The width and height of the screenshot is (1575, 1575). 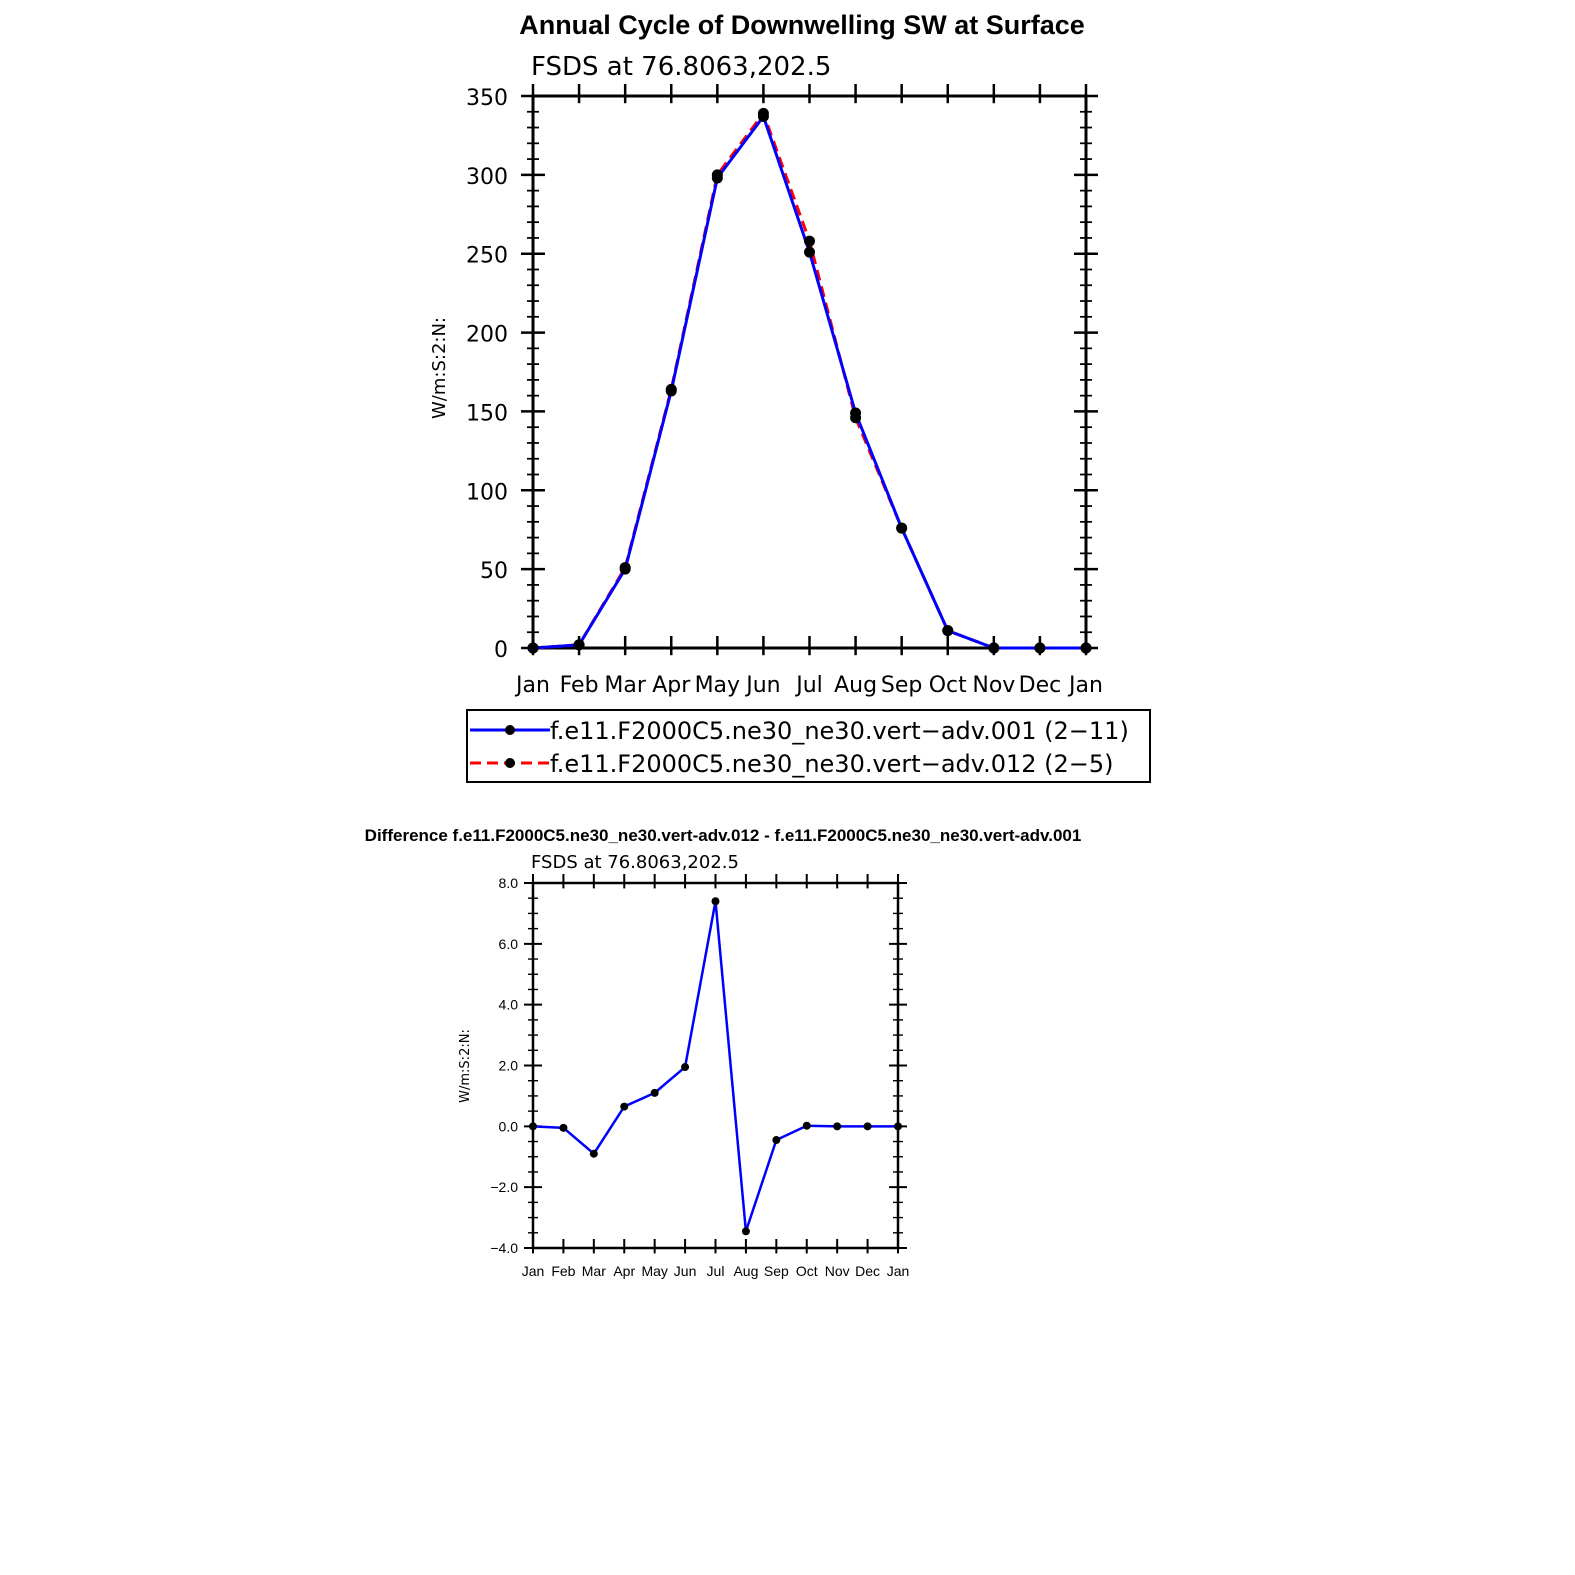 I want to click on chart1-axes, so click(x=809, y=370).